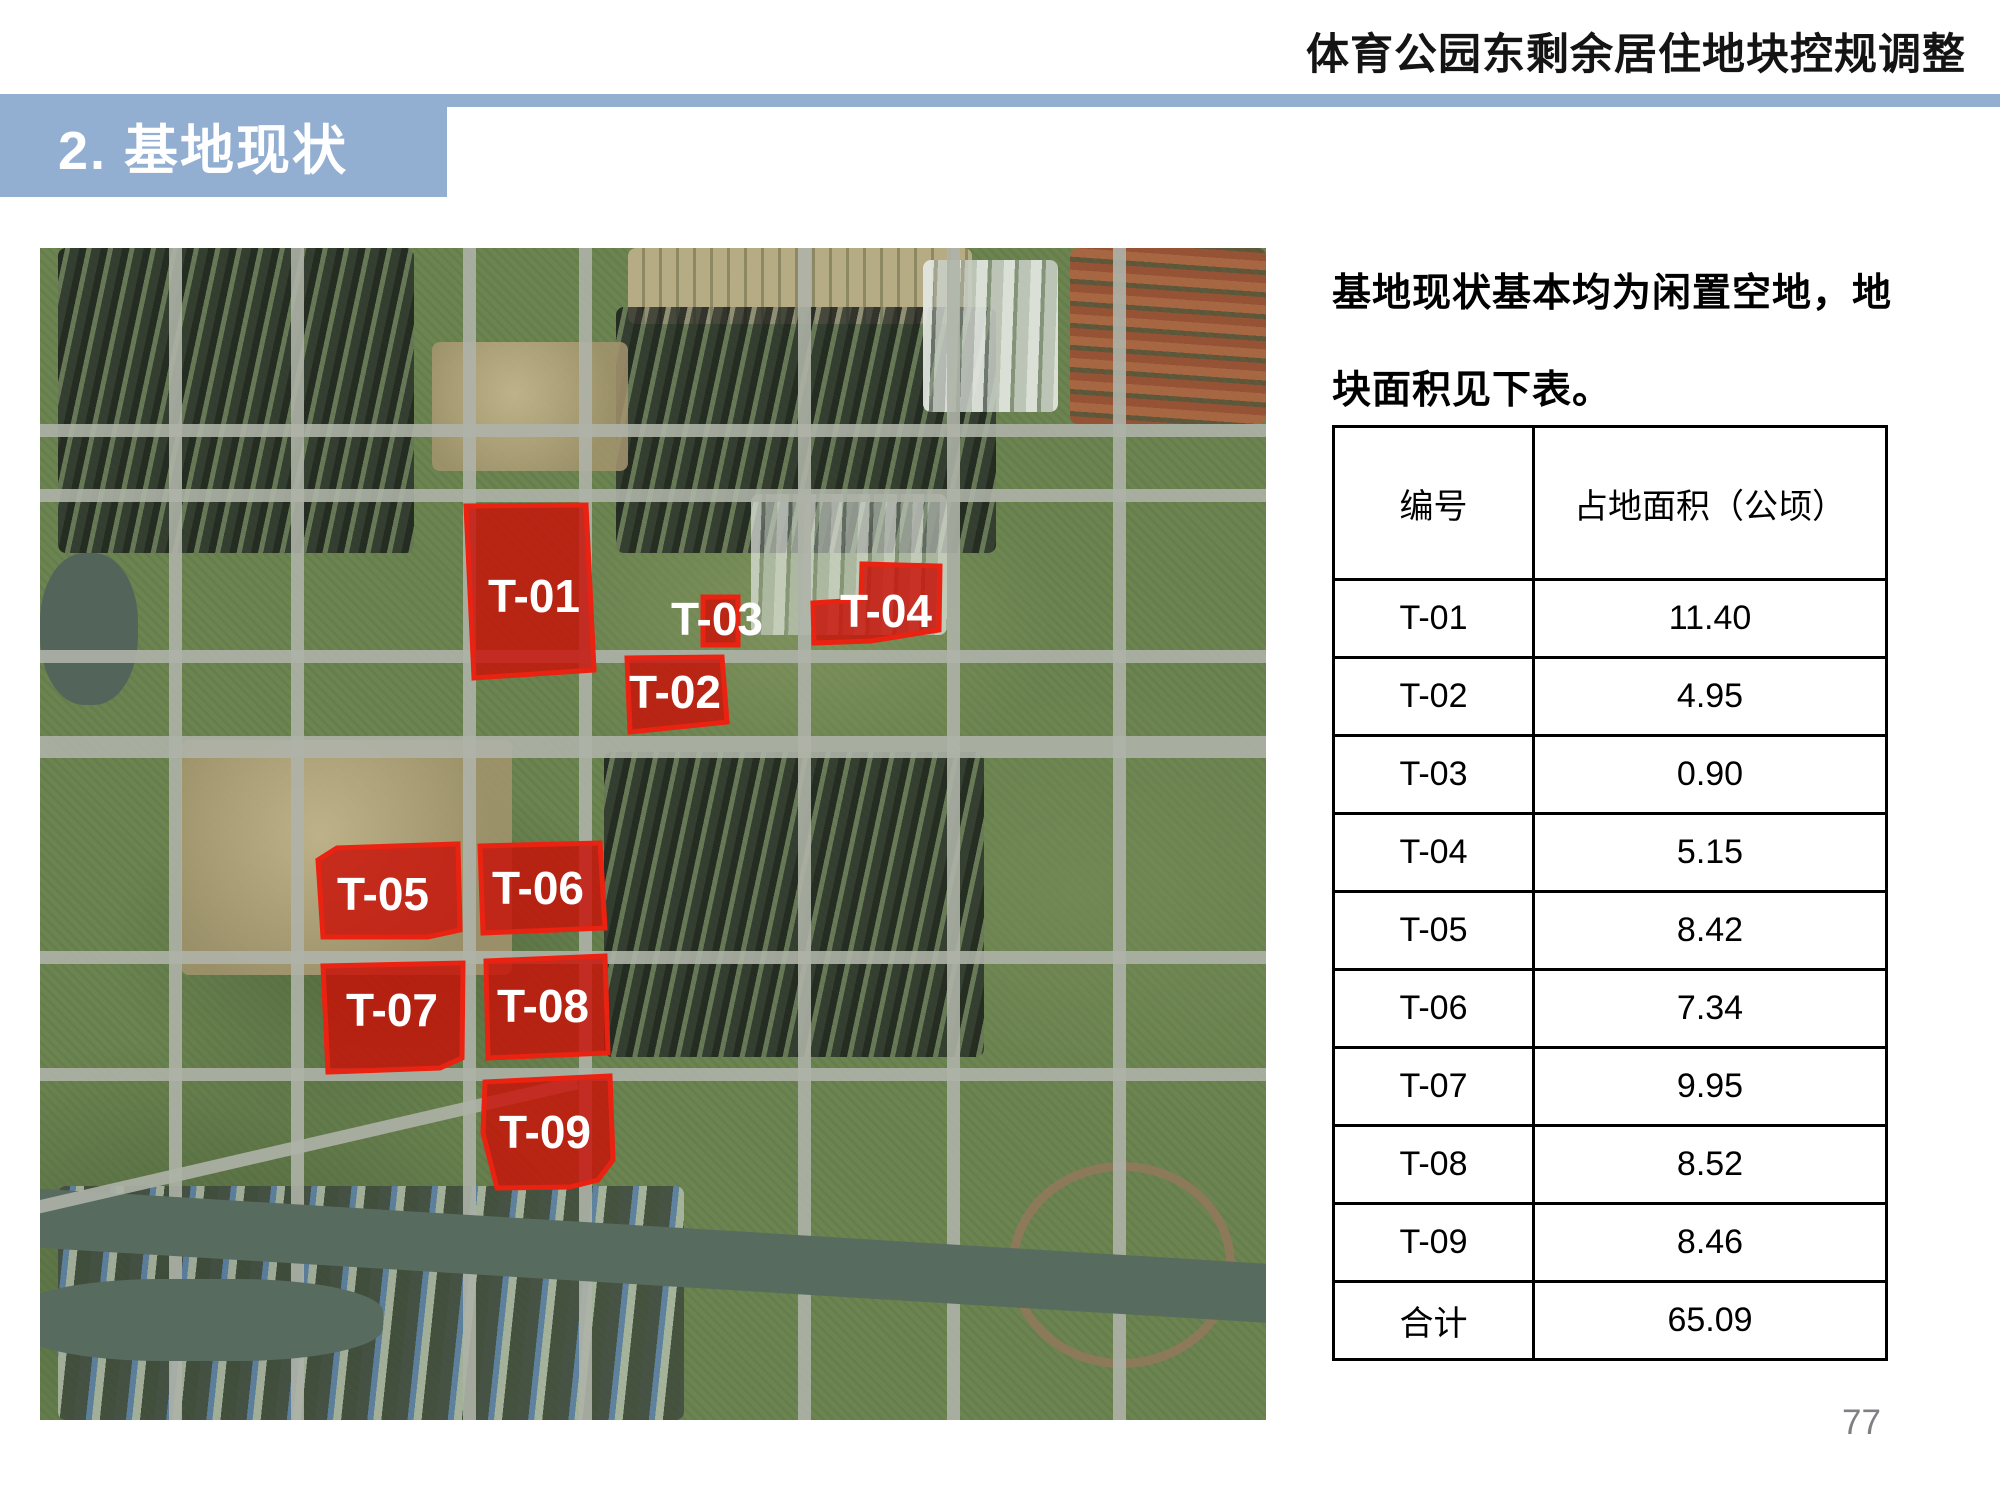 This screenshot has height=1500, width=2000. What do you see at coordinates (1861, 1422) in the screenshot?
I see `page-number: 77` at bounding box center [1861, 1422].